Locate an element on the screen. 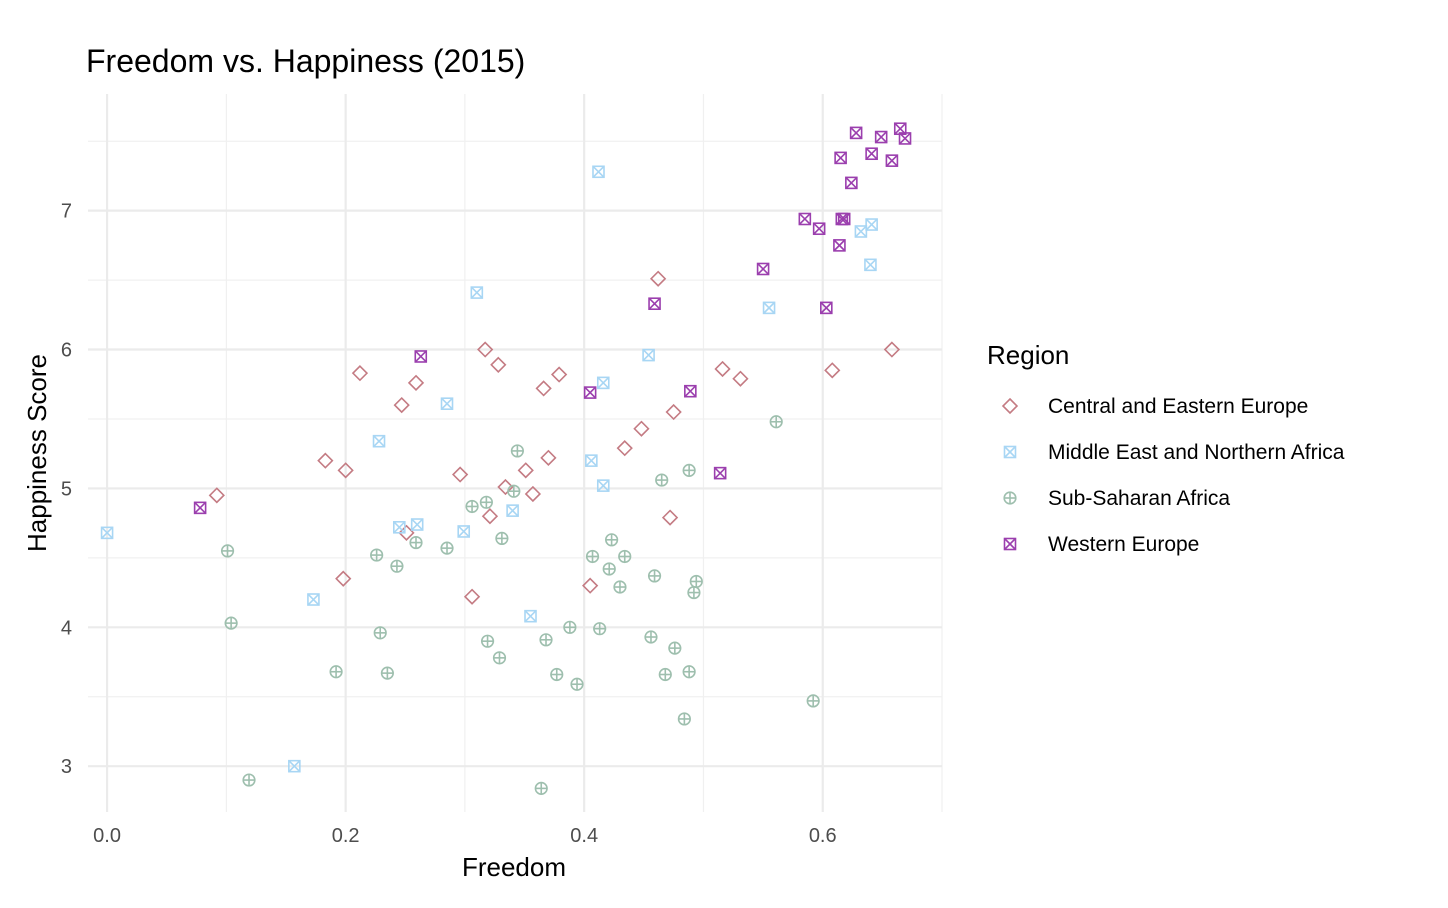  legend-label: Western Europe is located at coordinates (1123, 544).